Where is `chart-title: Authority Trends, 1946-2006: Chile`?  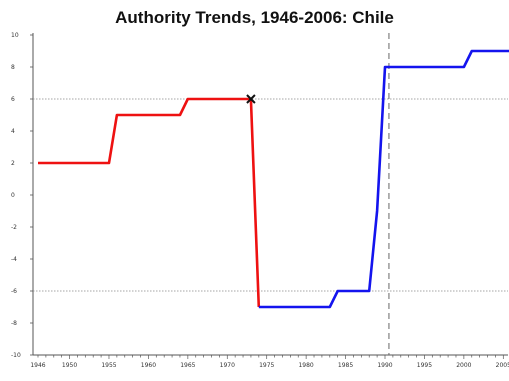
chart-title: Authority Trends, 1946-2006: Chile is located at coordinates (254, 17).